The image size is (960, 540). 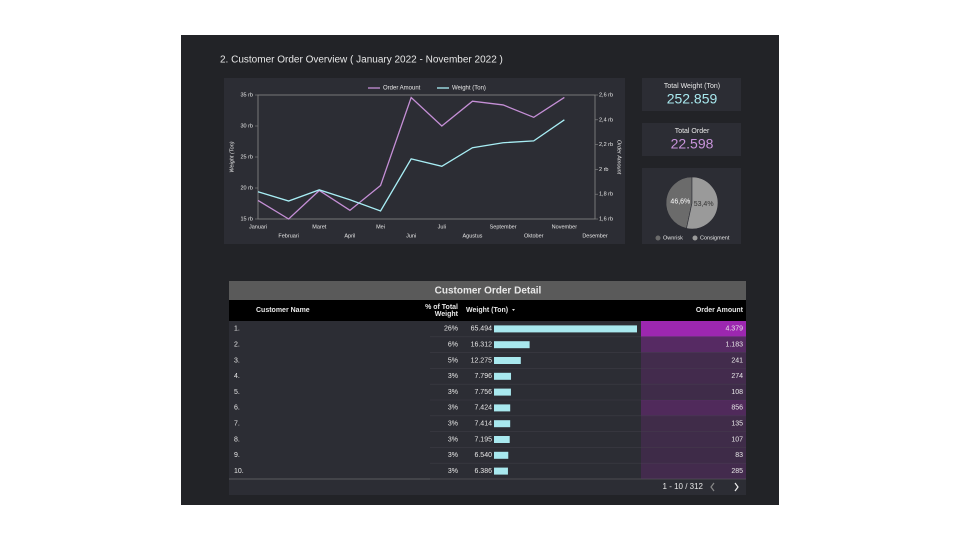 I want to click on row-order: 274, so click(x=737, y=376).